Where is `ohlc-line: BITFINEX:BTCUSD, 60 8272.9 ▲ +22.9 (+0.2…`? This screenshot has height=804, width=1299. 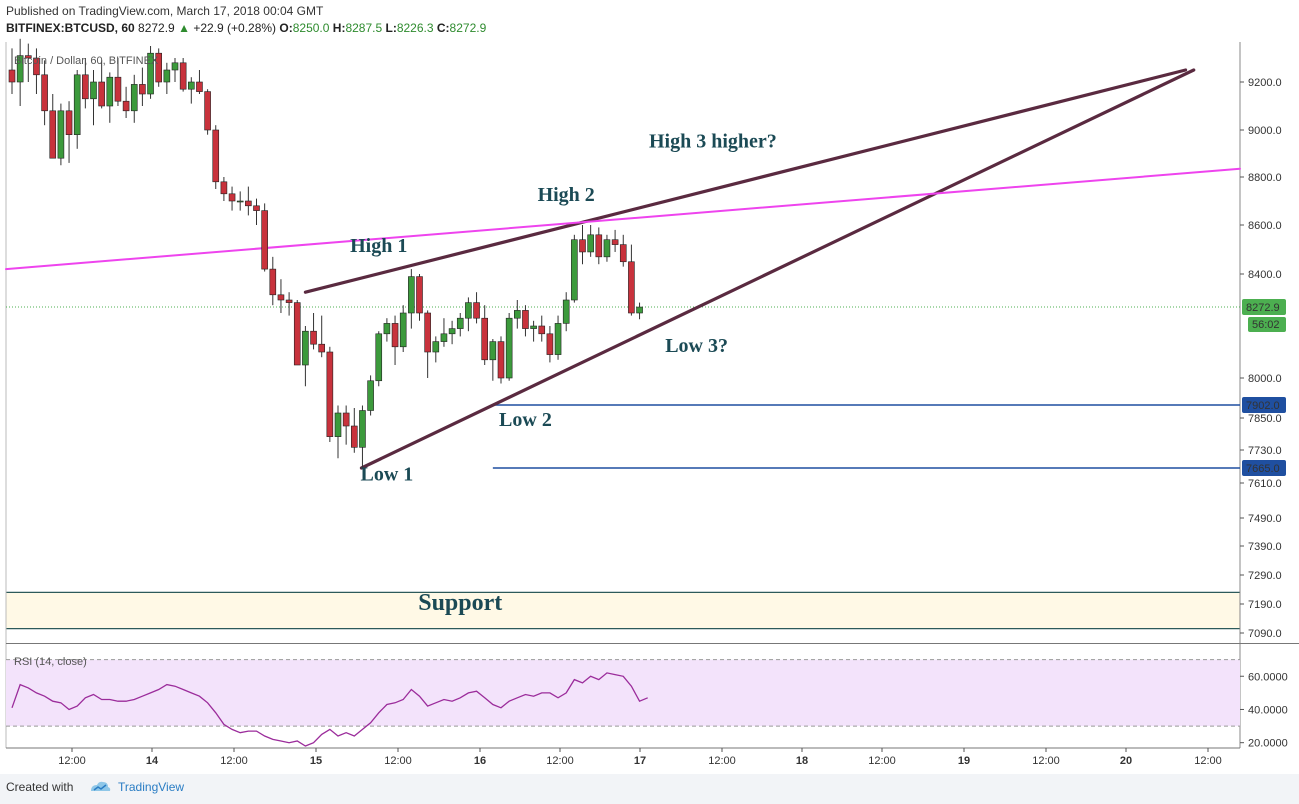
ohlc-line: BITFINEX:BTCUSD, 60 8272.9 ▲ +22.9 (+0.2… is located at coordinates (246, 28).